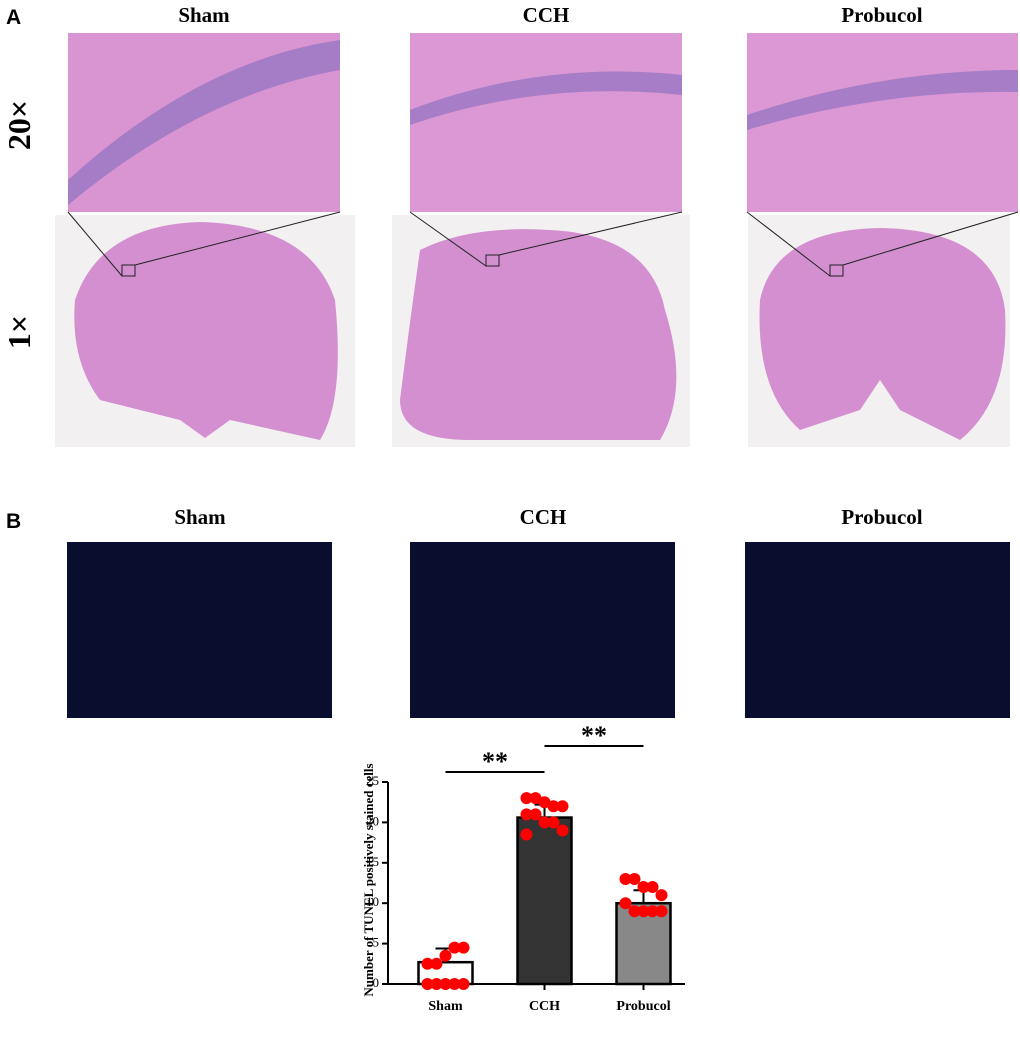 This screenshot has width=1020, height=1037. Describe the element at coordinates (376, 942) in the screenshot. I see `y-tick-label: 5` at that location.